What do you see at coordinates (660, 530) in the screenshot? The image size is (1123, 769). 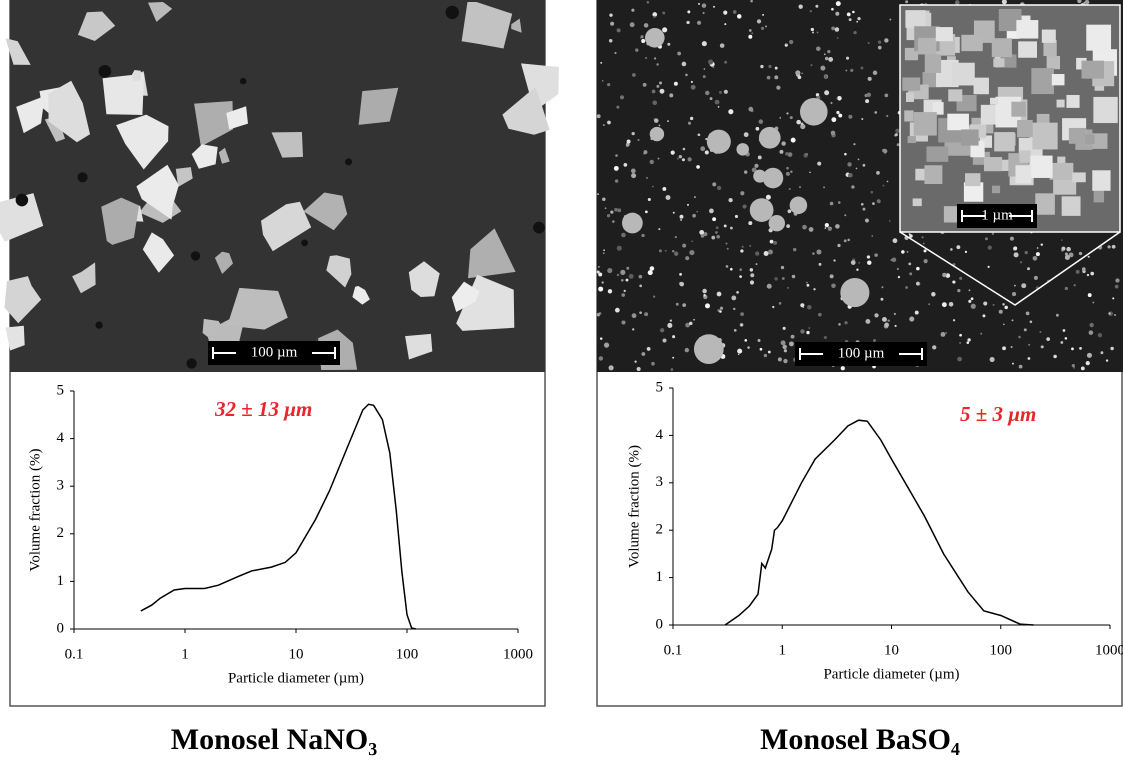 I see `y-tick-label: 2` at bounding box center [660, 530].